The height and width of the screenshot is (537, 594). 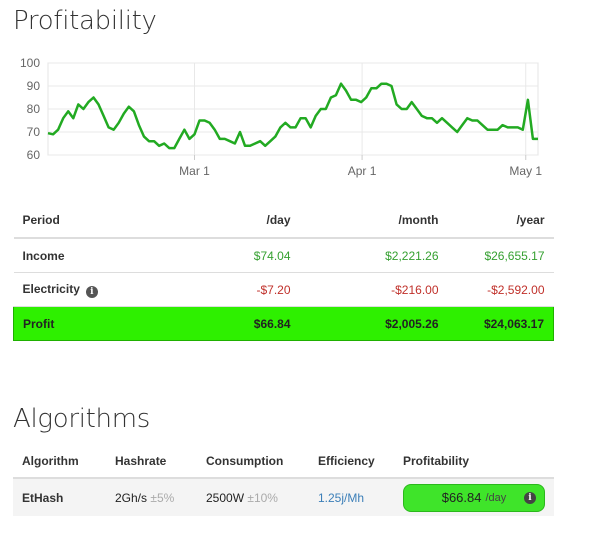 I want to click on profitability-info-icon: i, so click(x=530, y=497).